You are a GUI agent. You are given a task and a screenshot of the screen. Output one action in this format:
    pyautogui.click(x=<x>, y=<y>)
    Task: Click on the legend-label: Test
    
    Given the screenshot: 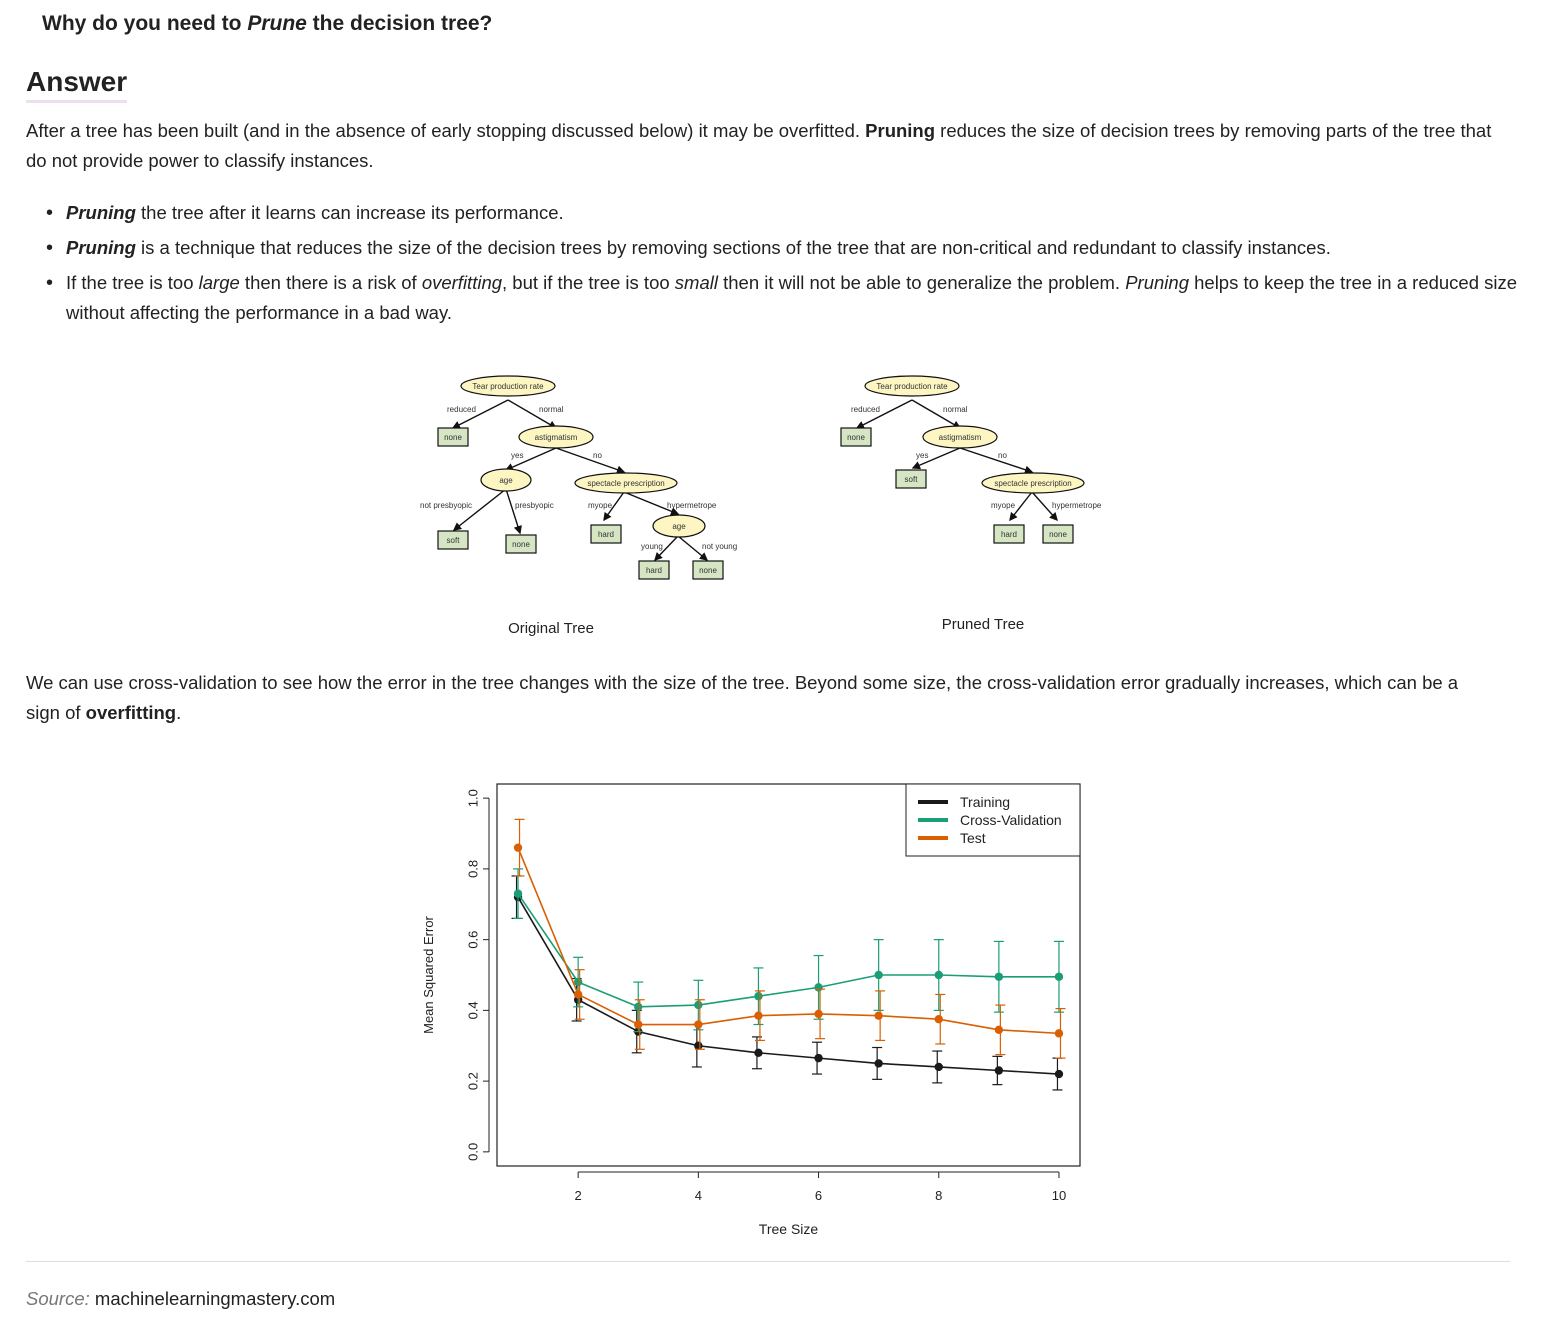 What is the action you would take?
    pyautogui.click(x=973, y=838)
    